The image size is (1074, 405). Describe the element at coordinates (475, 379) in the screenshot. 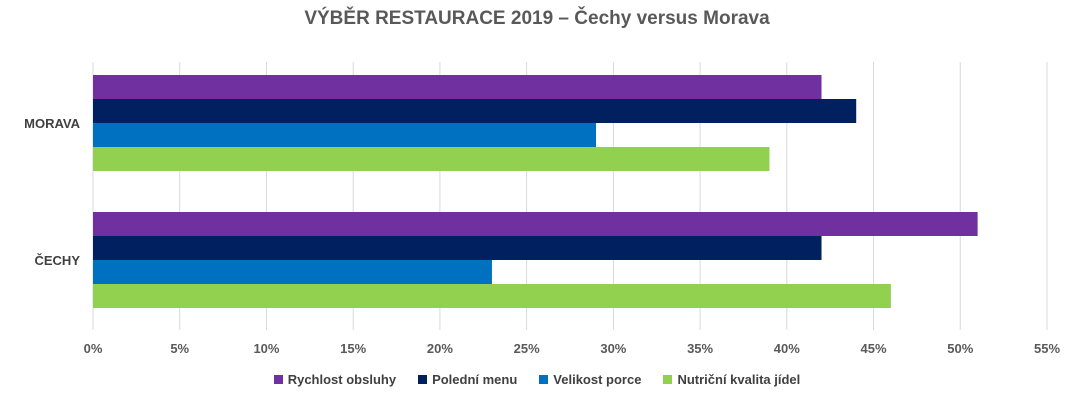

I see `legend-label: Polední menu` at that location.